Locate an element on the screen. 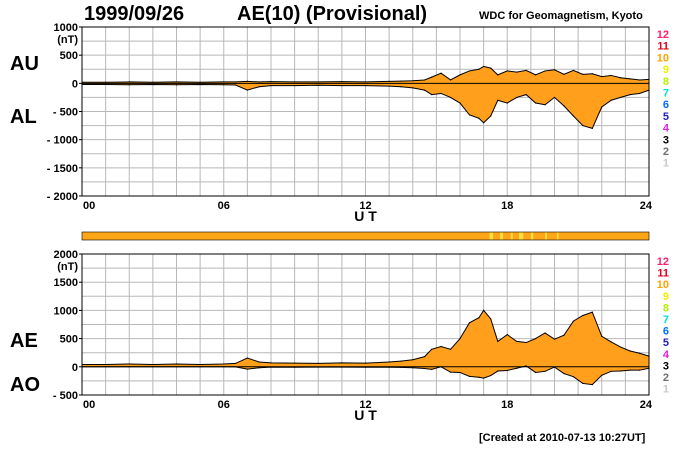 The image size is (700, 450). y-tick-label: - 1500 is located at coordinates (62, 169).